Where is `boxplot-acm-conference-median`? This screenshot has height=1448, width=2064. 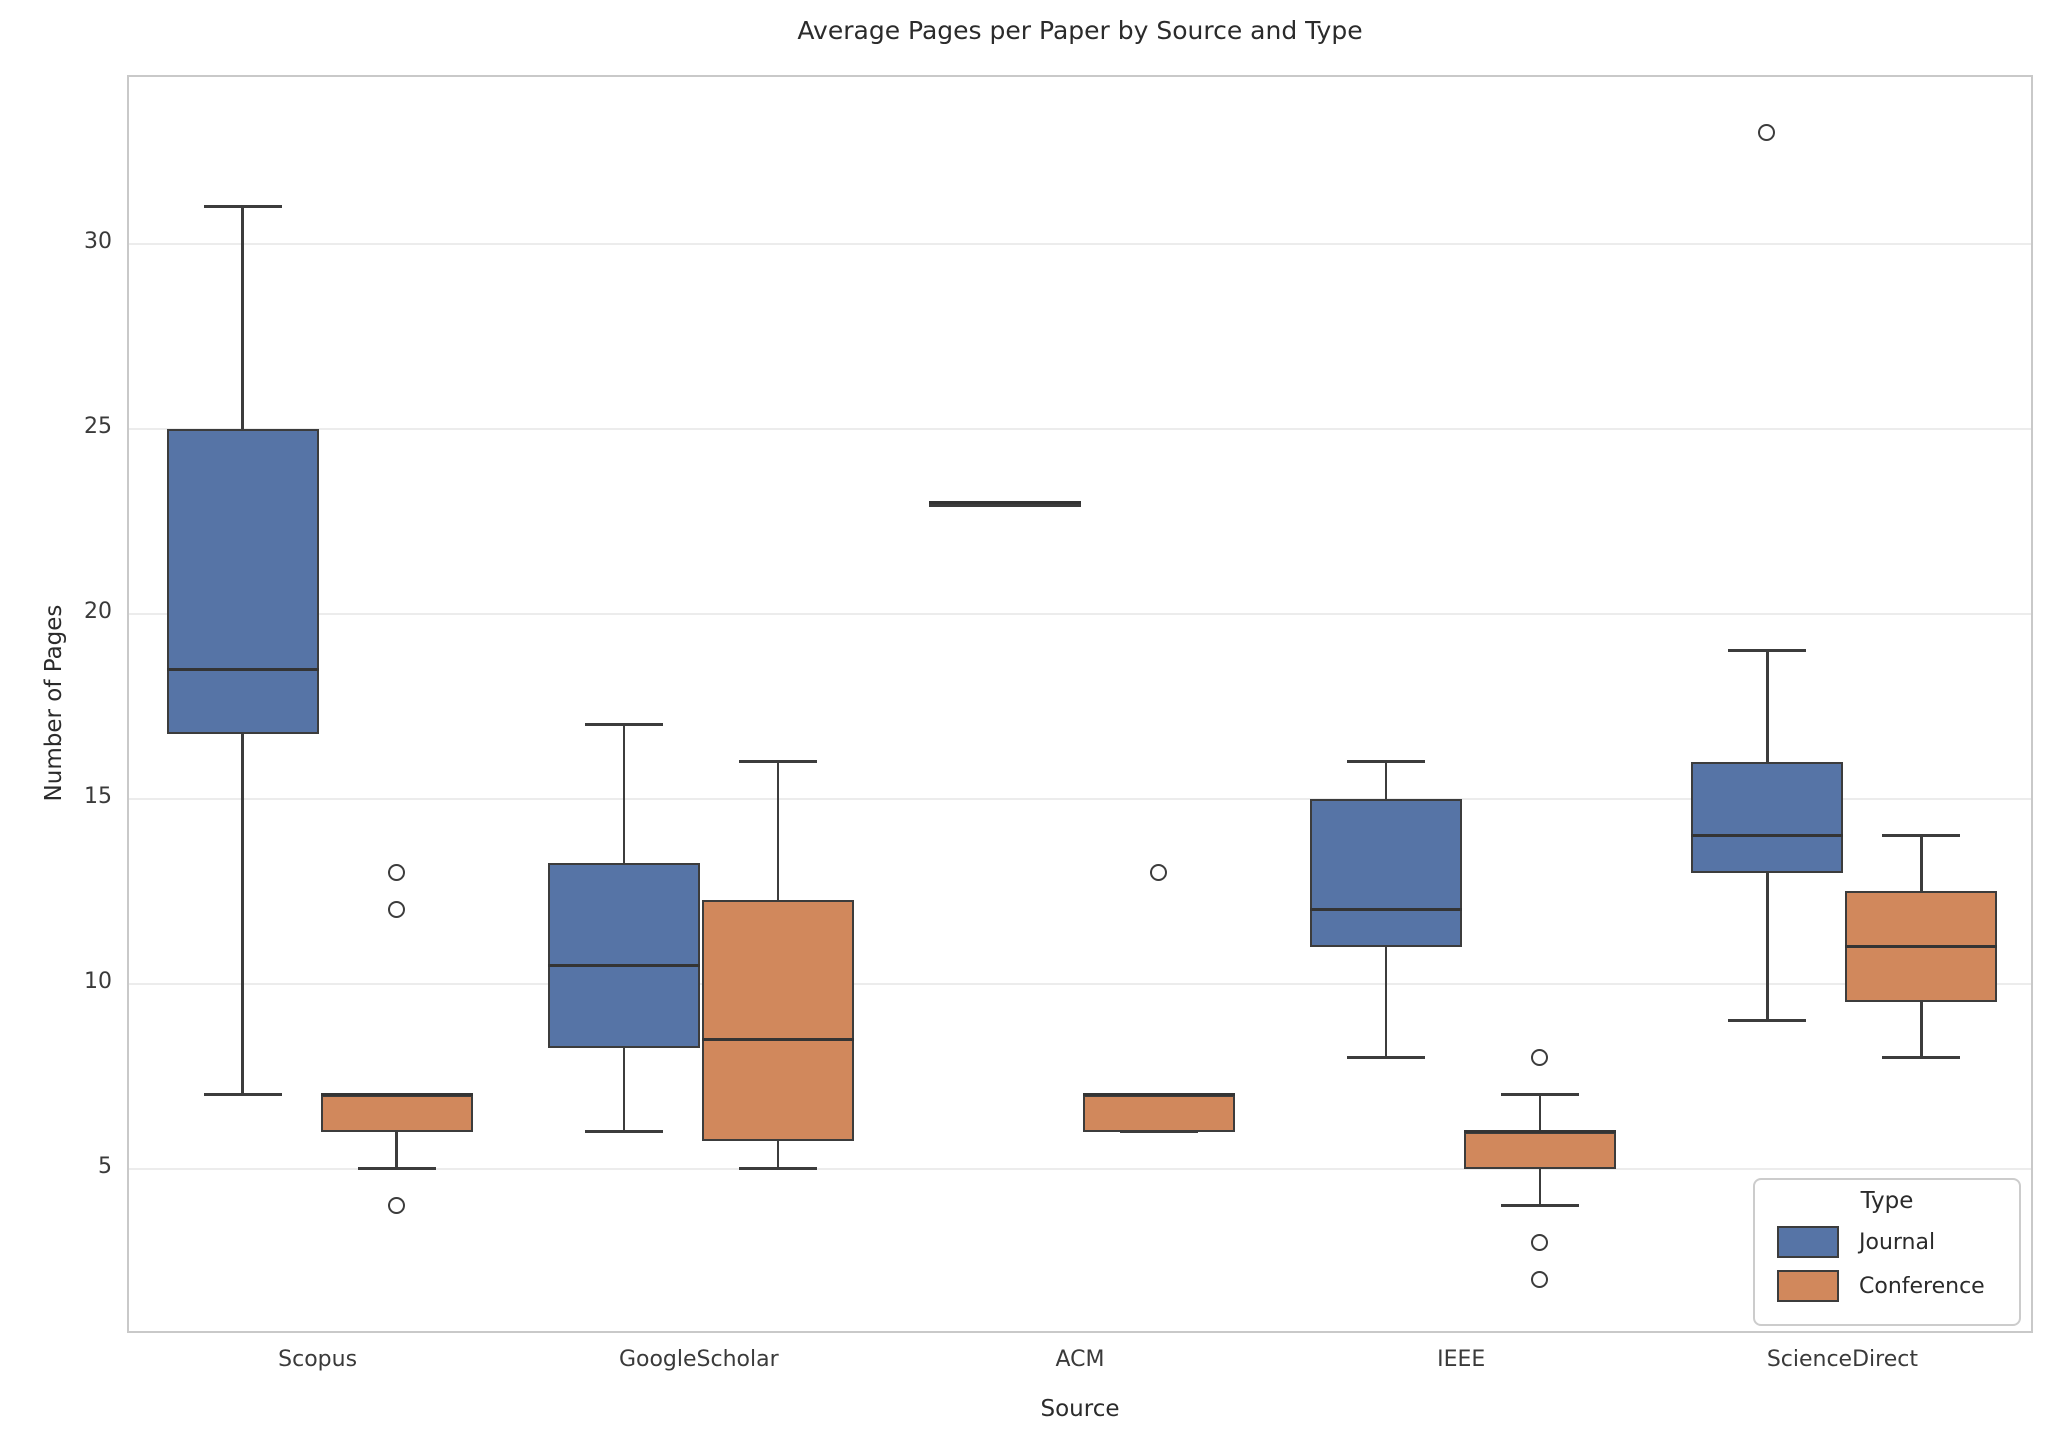
boxplot-acm-conference-median is located at coordinates (1159, 1094).